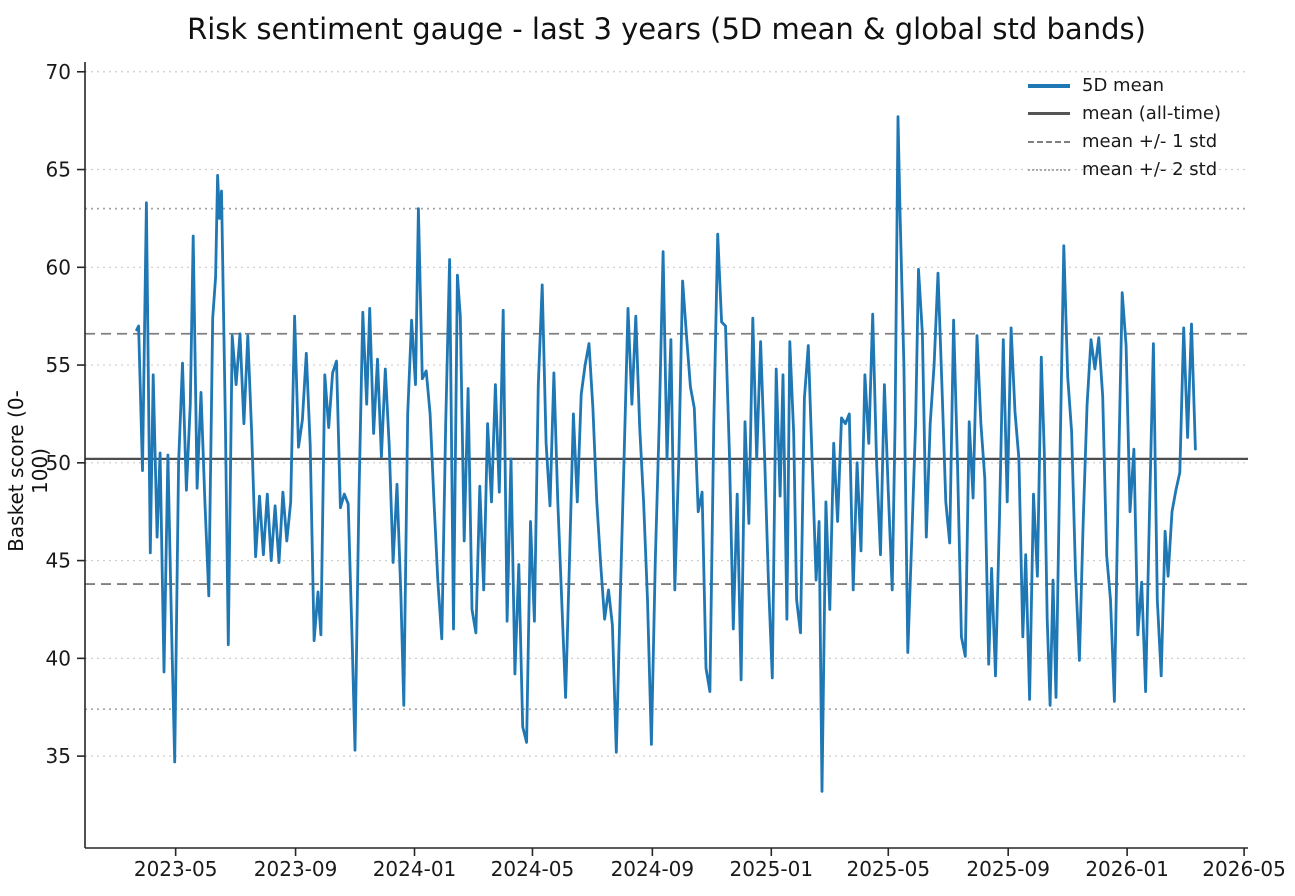 This screenshot has height=896, width=1295. I want to click on y-tick-label: 65, so click(58, 170).